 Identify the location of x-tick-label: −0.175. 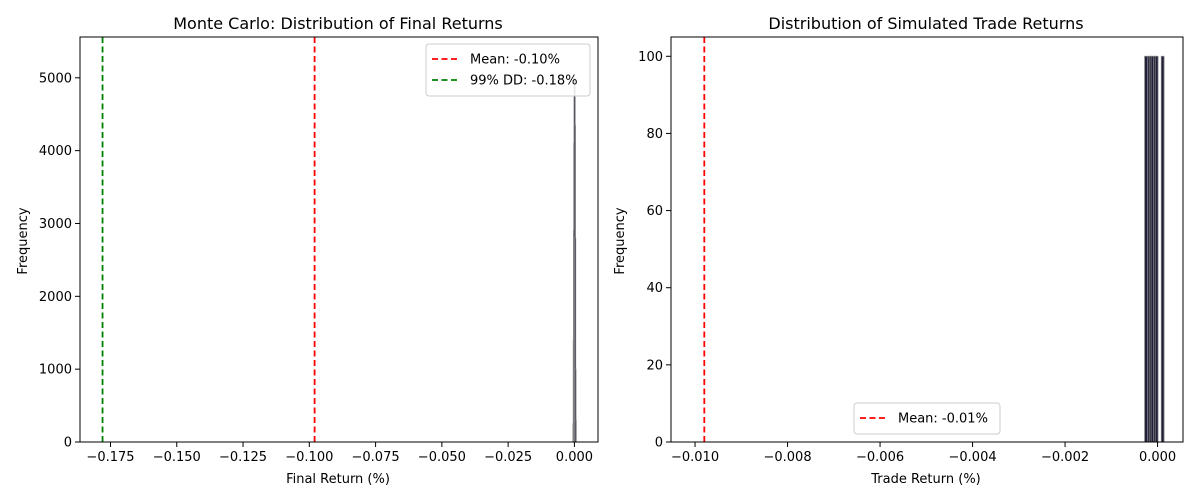
(110, 457).